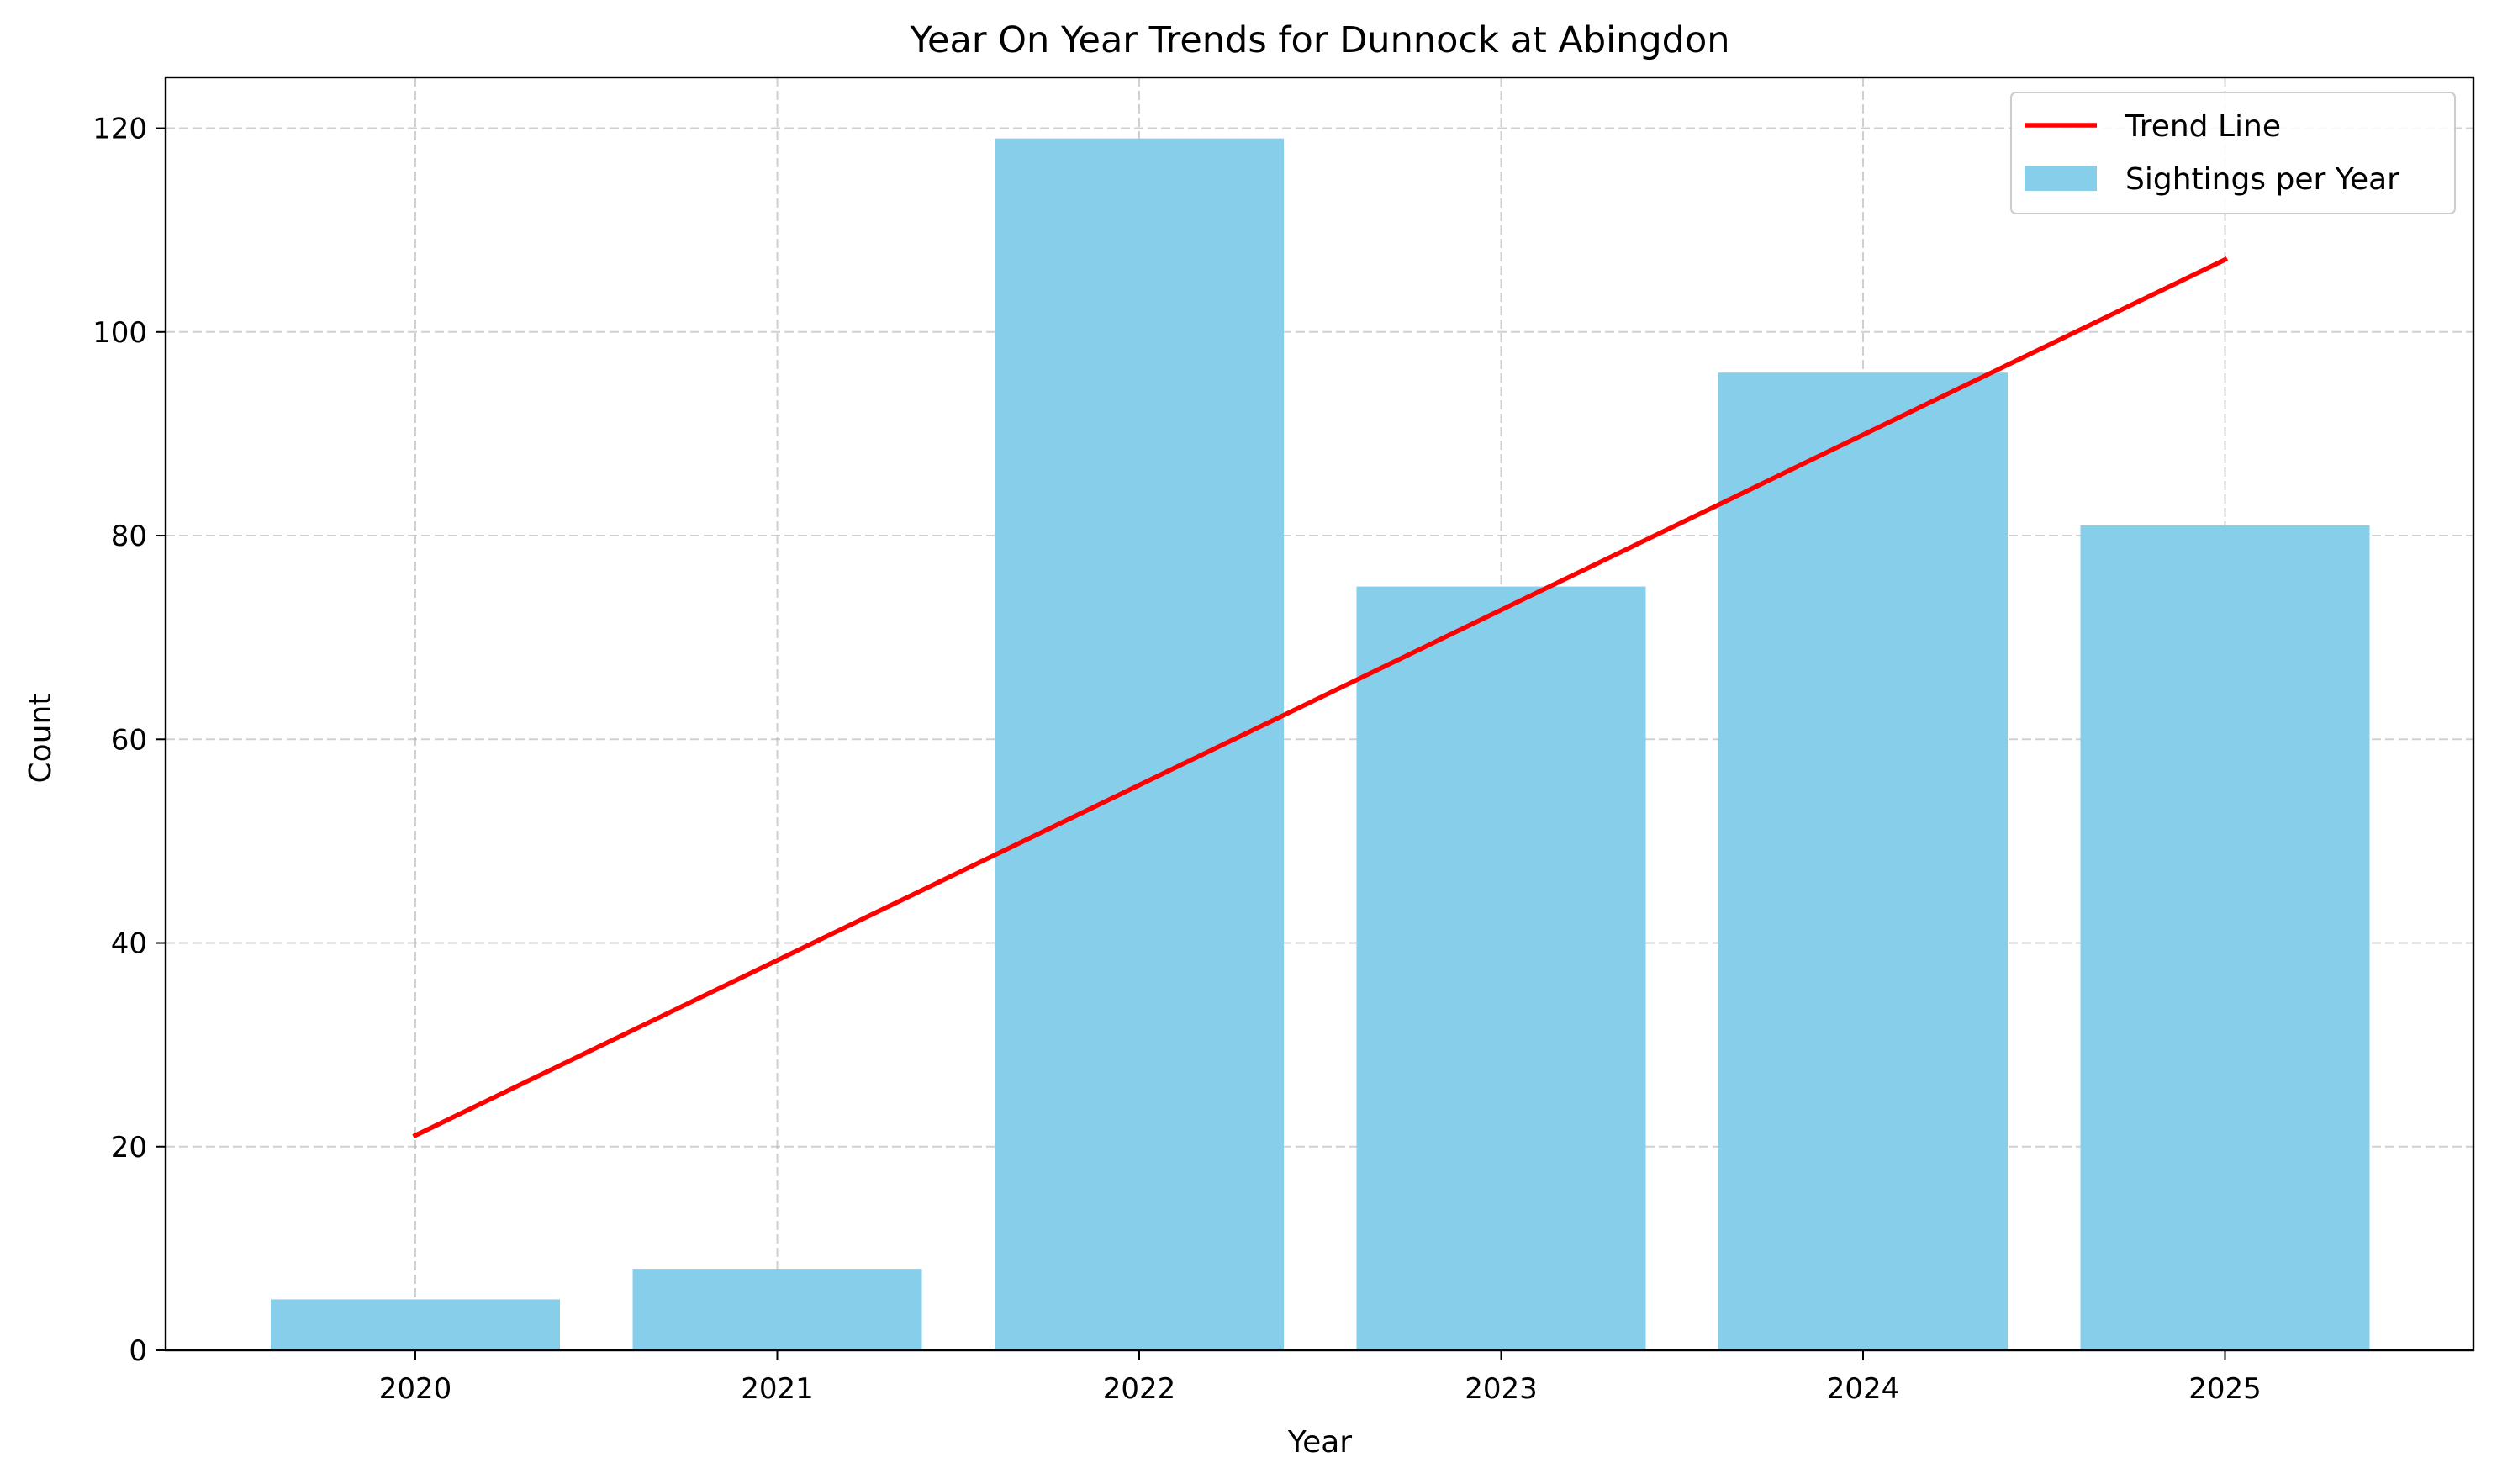  I want to click on x-tick-label-2025: 2025, so click(2225, 1389).